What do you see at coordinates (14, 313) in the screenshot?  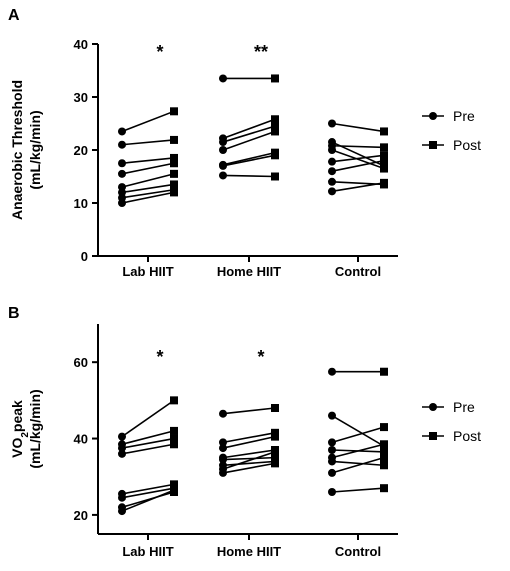 I see `panel-letter: B` at bounding box center [14, 313].